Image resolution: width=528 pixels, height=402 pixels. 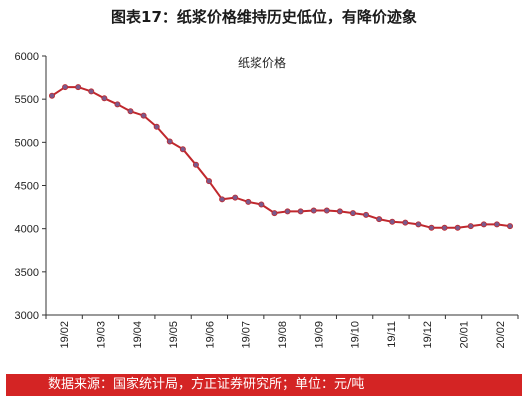 What do you see at coordinates (262, 62) in the screenshot?
I see `series-name-label: 纸浆价格` at bounding box center [262, 62].